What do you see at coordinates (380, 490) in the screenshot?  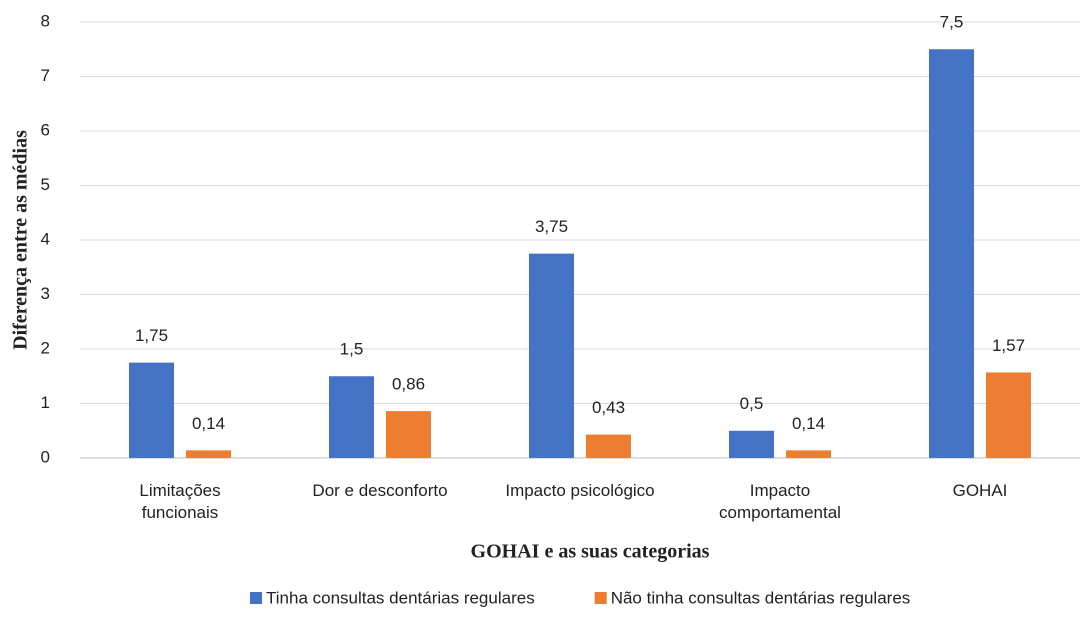 I see `x-tick-label: Dor e desconforto` at bounding box center [380, 490].